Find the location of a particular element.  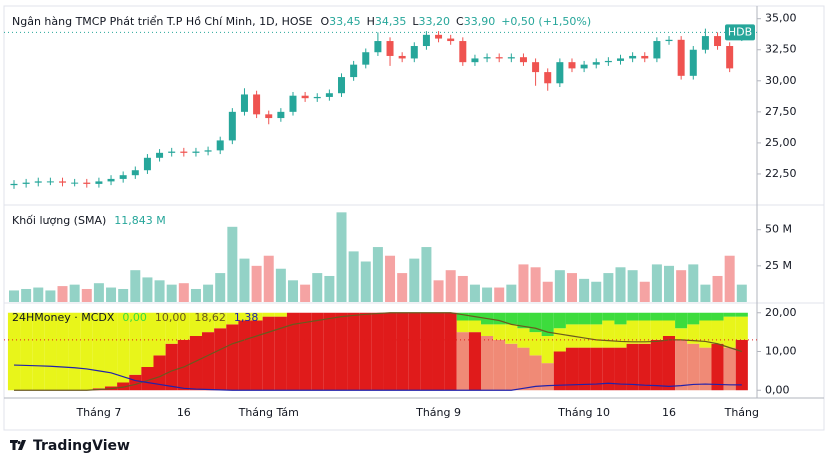

y-tick-label: 25,00 is located at coordinates (781, 142).